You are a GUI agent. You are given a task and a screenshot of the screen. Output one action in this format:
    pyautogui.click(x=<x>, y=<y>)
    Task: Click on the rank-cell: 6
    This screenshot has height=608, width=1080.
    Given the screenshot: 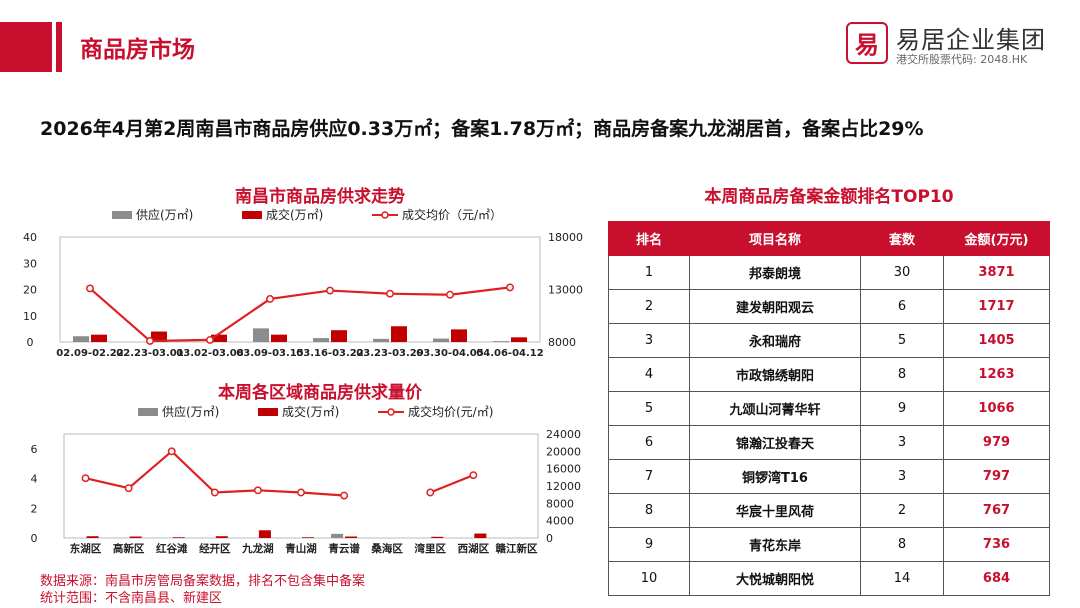 What is the action you would take?
    pyautogui.click(x=649, y=442)
    